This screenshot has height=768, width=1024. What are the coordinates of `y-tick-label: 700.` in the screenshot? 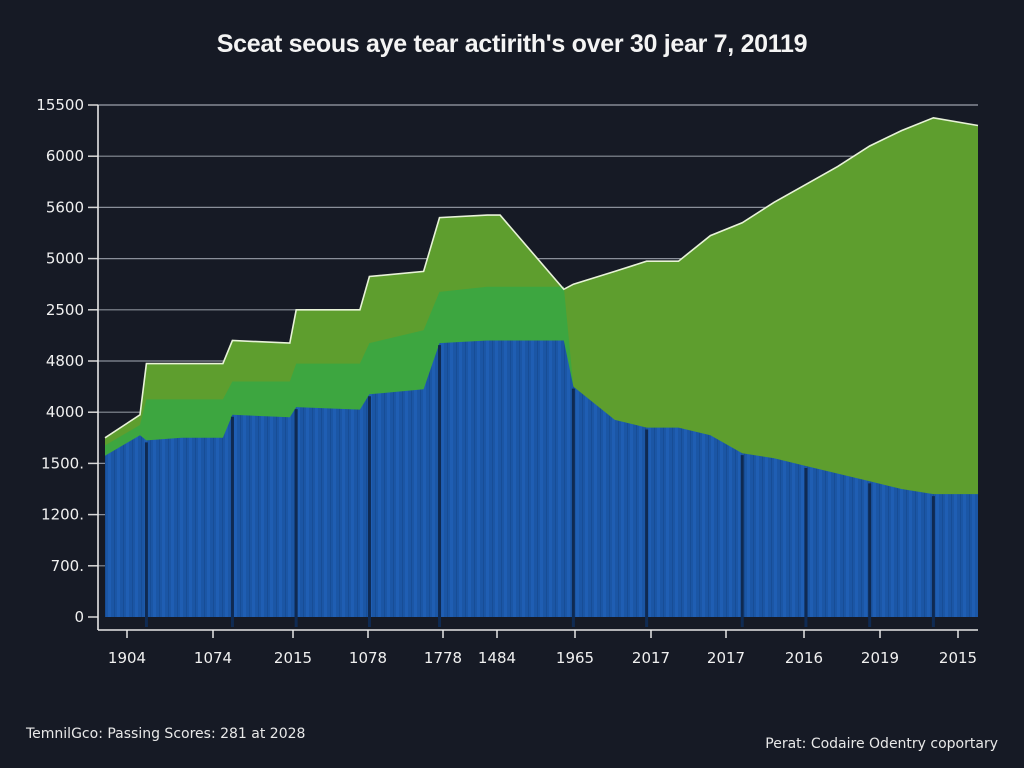 It's located at (67, 566).